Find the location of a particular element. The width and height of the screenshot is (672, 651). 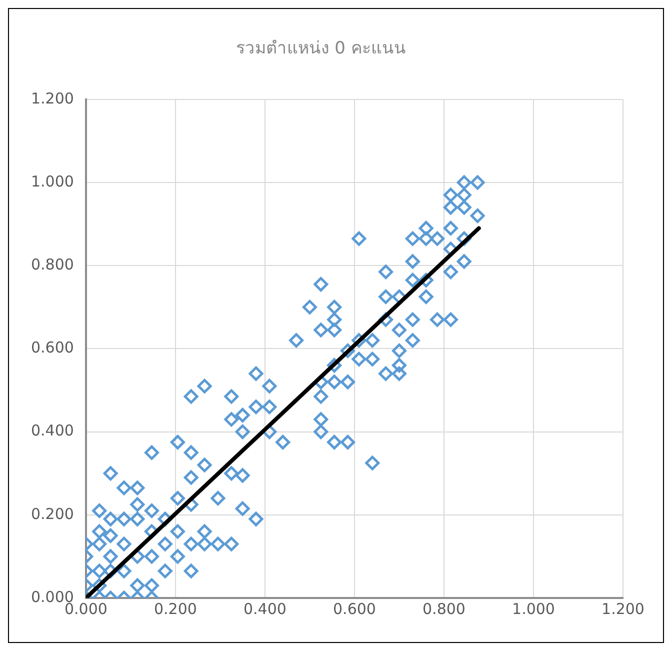

chart-title: รวมตำแหน่ง 0 คะแนน is located at coordinates (321, 48).